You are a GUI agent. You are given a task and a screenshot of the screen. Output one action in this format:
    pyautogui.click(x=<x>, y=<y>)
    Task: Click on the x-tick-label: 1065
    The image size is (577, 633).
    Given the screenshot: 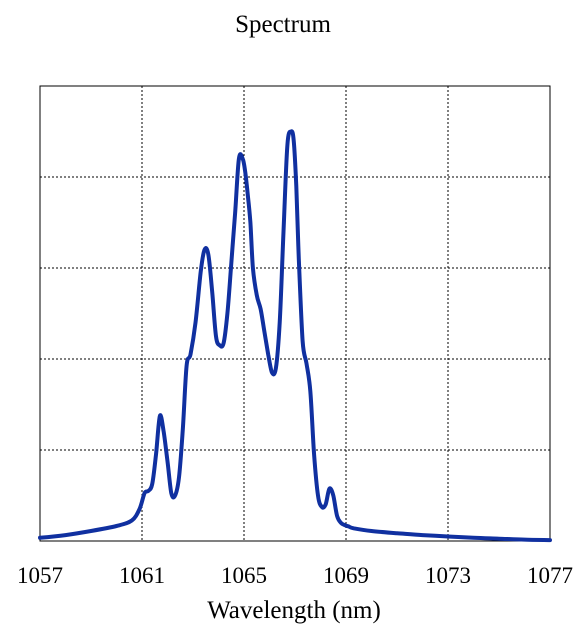 What is the action you would take?
    pyautogui.click(x=244, y=575)
    